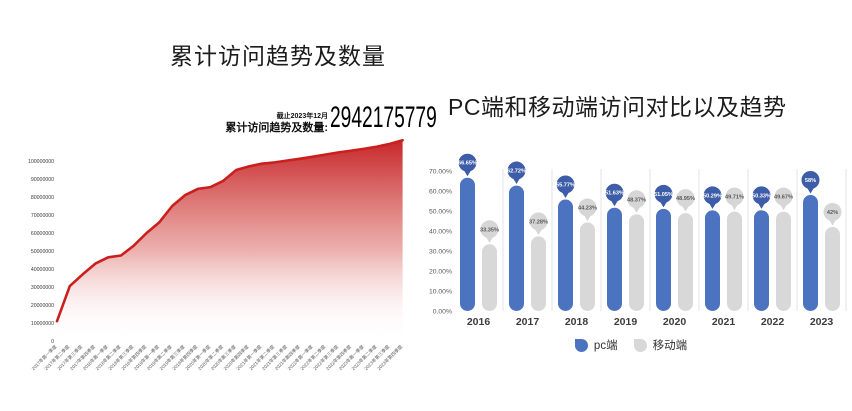 Image resolution: width=852 pixels, height=411 pixels. What do you see at coordinates (42, 306) in the screenshot?
I see `y-axis-tick: 20000000` at bounding box center [42, 306].